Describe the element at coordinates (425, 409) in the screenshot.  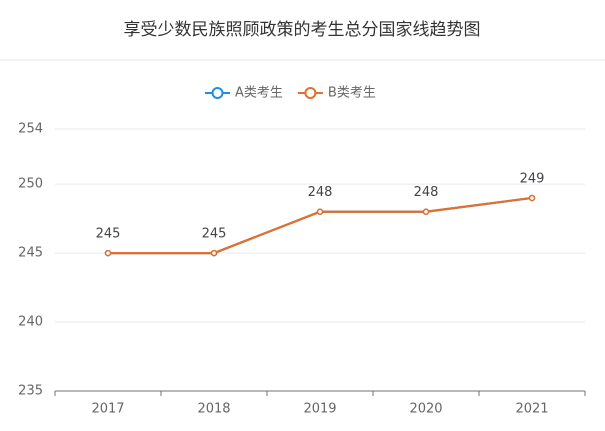
I see `x-tick-label: 2020` at that location.